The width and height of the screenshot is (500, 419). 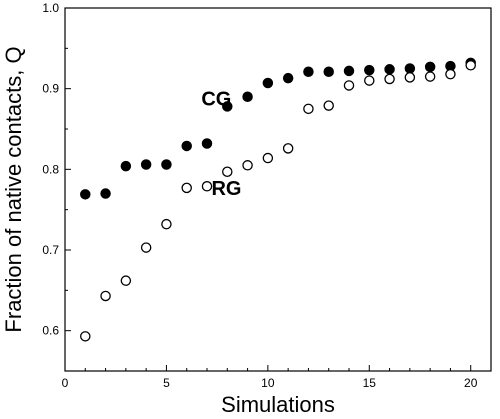 I want to click on y-tick-label: 0.7, so click(x=50, y=250).